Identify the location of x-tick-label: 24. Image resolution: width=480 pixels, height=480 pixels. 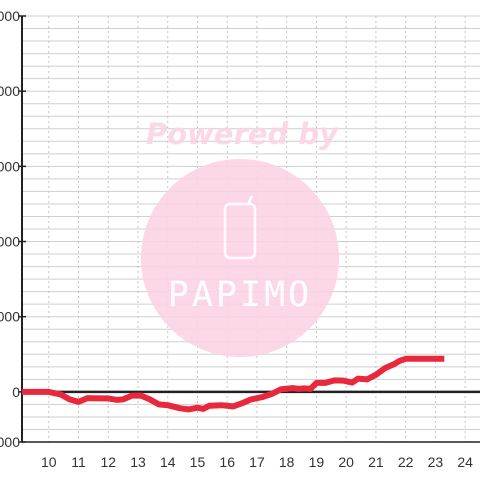
(465, 462).